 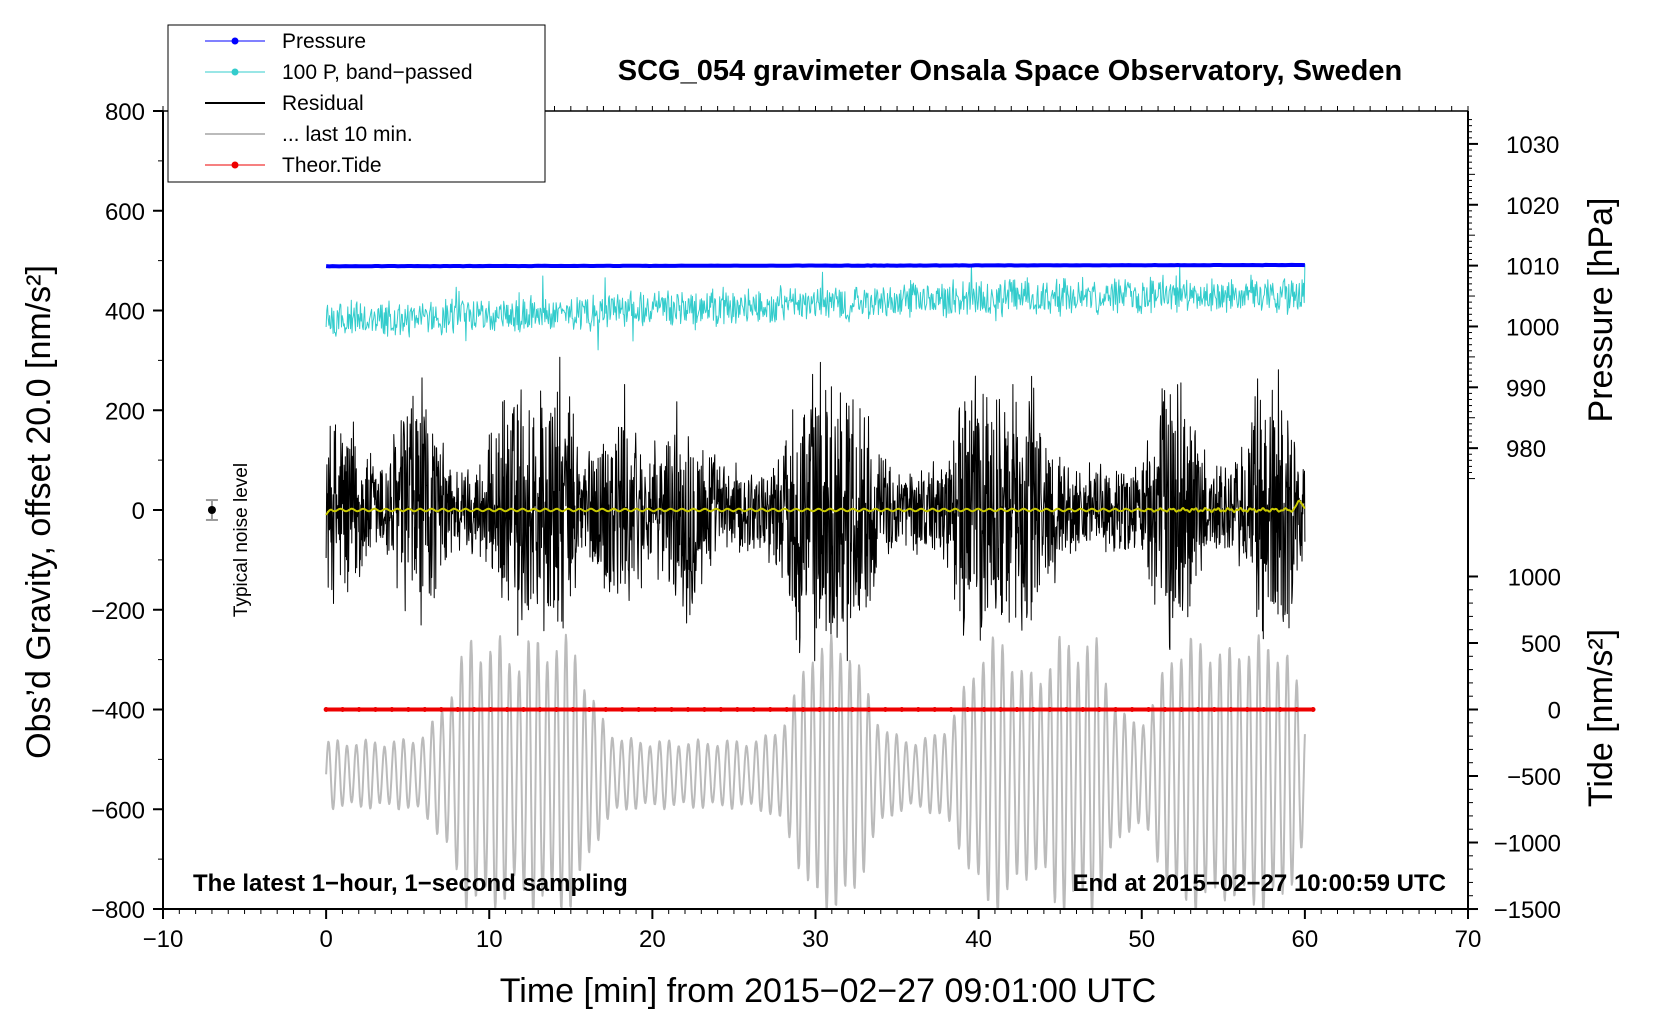 I want to click on y-axis-label-pressure: Pressure [hPa], so click(x=1601, y=310).